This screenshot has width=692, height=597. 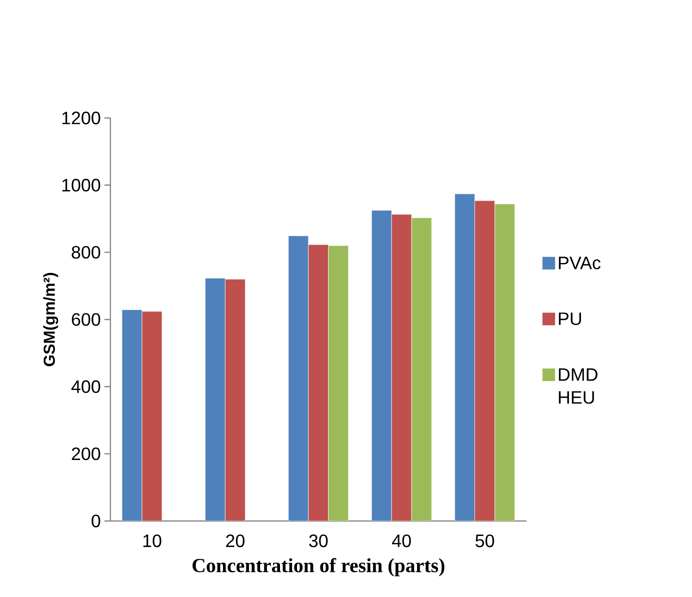 What do you see at coordinates (81, 118) in the screenshot?
I see `y-tick-label: 1200` at bounding box center [81, 118].